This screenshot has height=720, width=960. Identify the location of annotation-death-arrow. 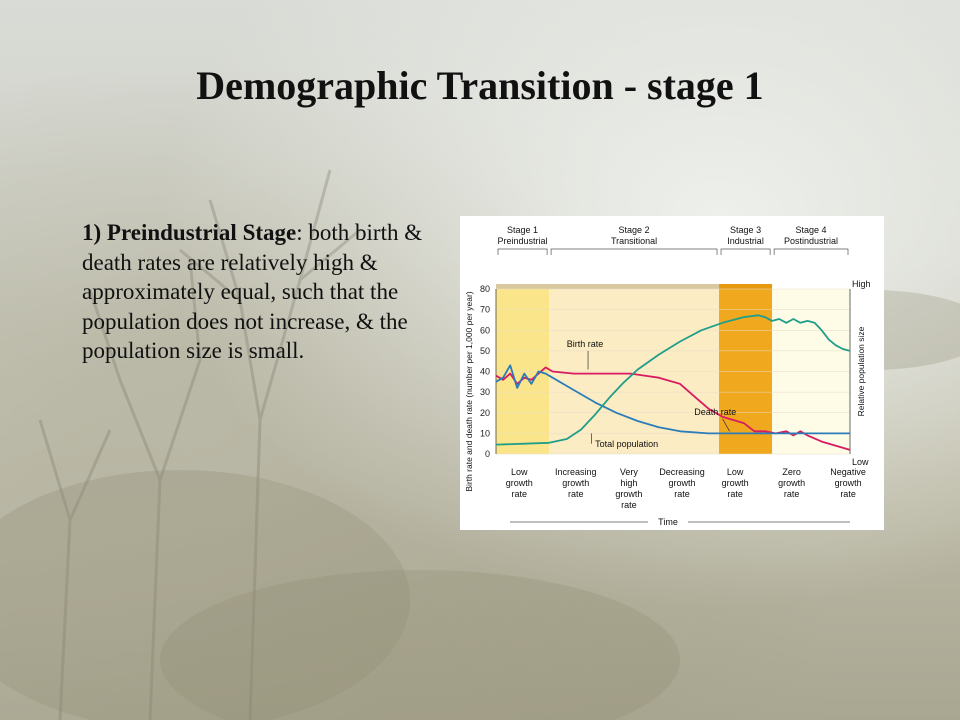
(726, 425).